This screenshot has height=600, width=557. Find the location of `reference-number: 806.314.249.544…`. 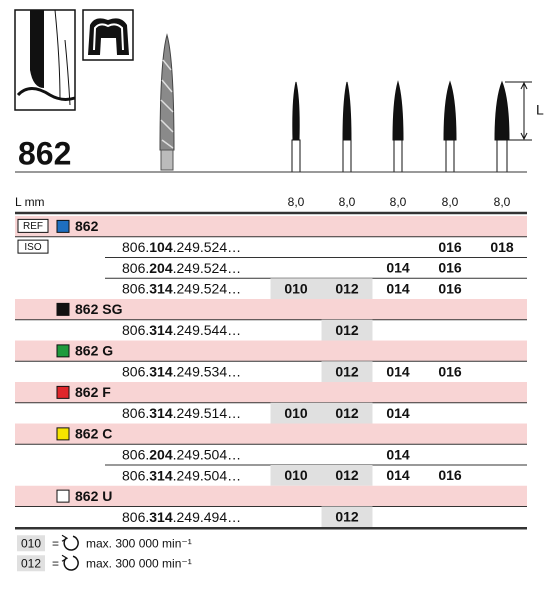

reference-number: 806.314.249.544… is located at coordinates (181, 330).